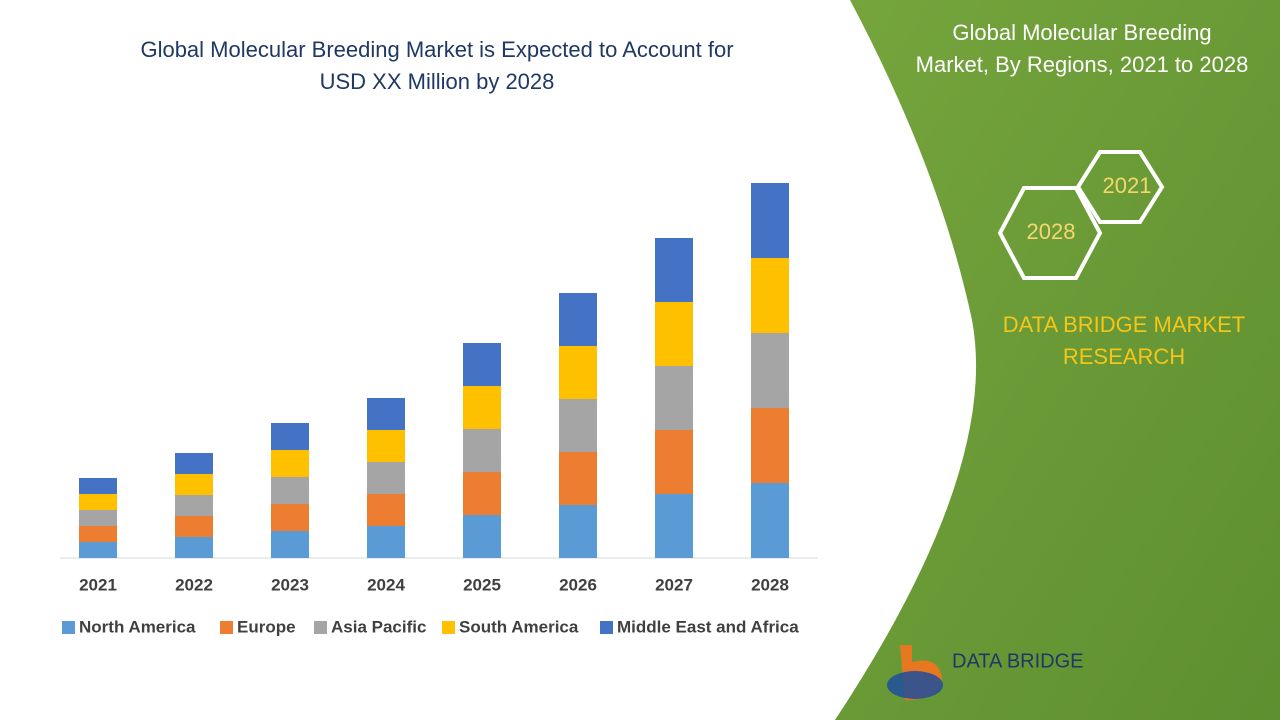 The image size is (1280, 720). What do you see at coordinates (194, 584) in the screenshot?
I see `x-tick-label: 2022` at bounding box center [194, 584].